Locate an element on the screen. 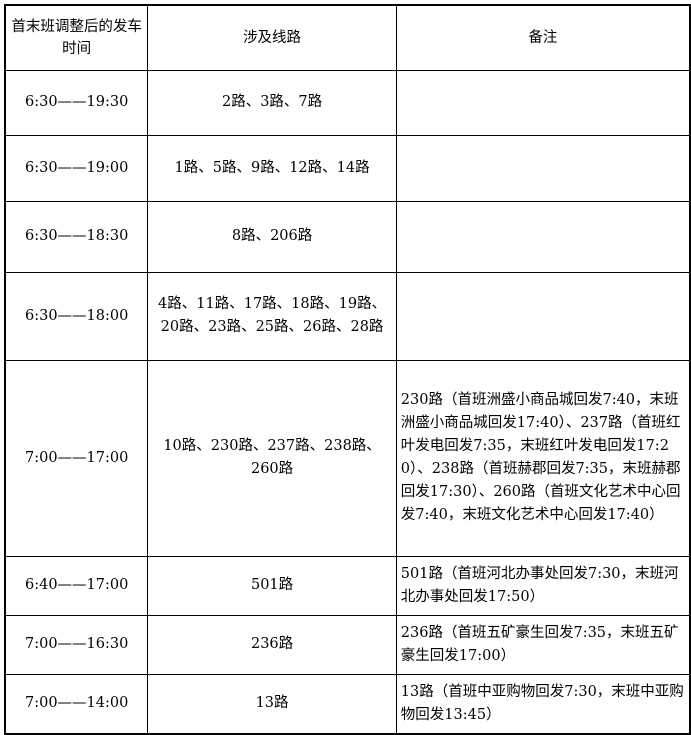 The image size is (691, 735). remarks-cell: 236路（首班五矿豪生回发7:35，末班五矿豪生回发17:00） is located at coordinates (543, 644).